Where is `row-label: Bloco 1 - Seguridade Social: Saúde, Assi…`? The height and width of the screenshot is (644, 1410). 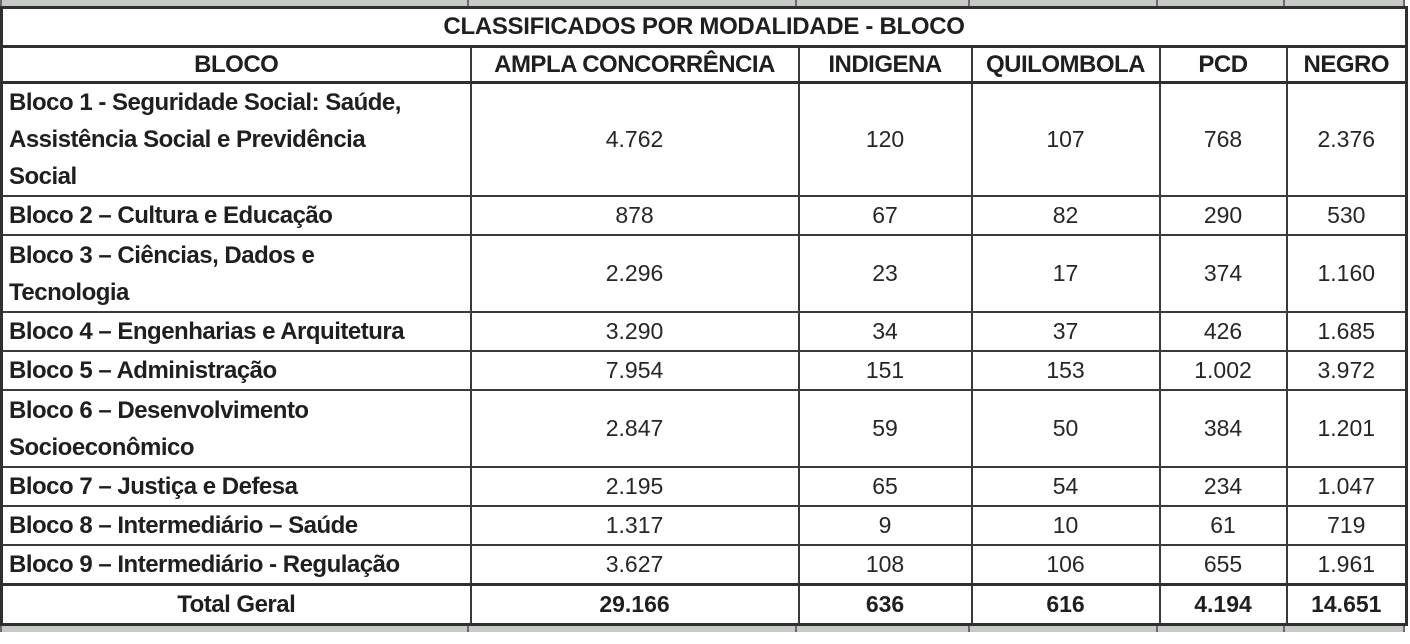 row-label: Bloco 1 - Seguridade Social: Saúde, Assi… is located at coordinates (236, 139).